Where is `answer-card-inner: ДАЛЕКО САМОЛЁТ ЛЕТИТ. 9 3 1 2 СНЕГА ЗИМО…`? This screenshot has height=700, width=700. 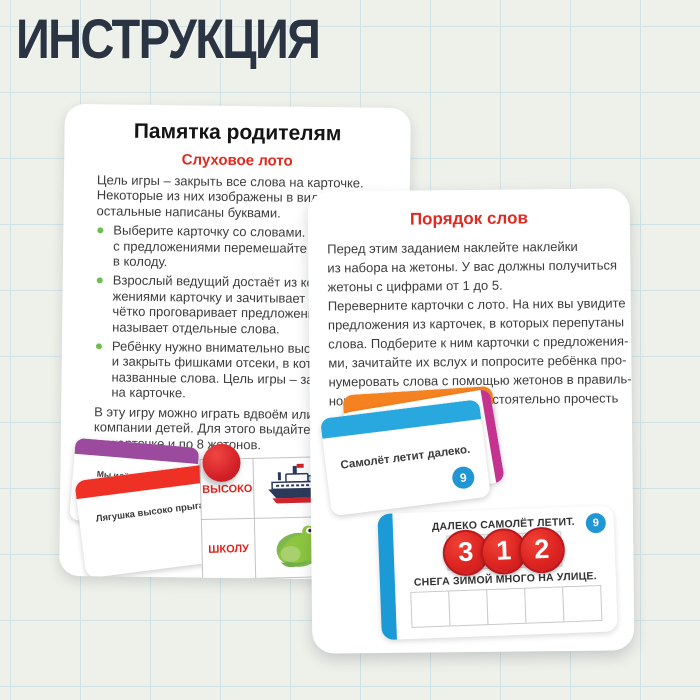
answer-card-inner: ДАЛЕКО САМОЛЁТ ЛЕТИТ. 9 3 1 2 СНЕГА ЗИМО… is located at coordinates (504, 572).